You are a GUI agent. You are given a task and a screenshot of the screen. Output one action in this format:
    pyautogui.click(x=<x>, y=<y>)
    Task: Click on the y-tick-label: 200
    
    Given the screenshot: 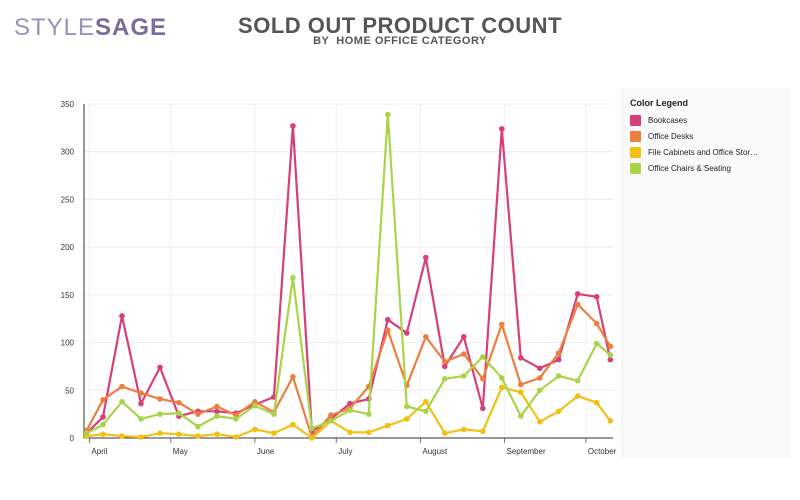 What is the action you would take?
    pyautogui.click(x=68, y=247)
    